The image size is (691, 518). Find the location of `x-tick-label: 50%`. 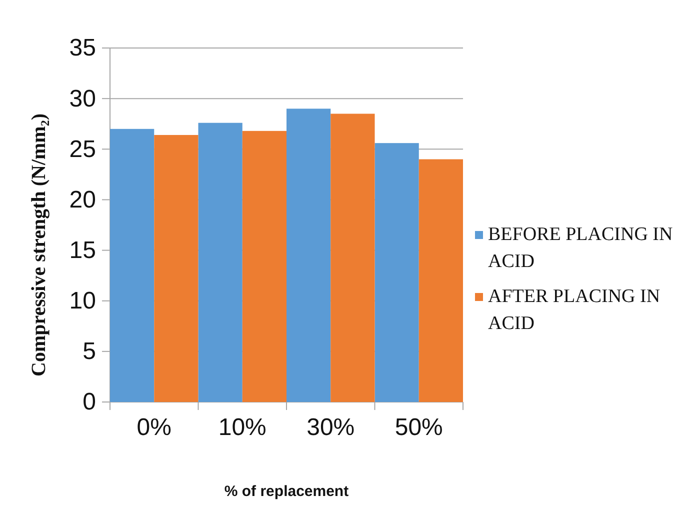

x-tick-label: 50% is located at coordinates (418, 428).